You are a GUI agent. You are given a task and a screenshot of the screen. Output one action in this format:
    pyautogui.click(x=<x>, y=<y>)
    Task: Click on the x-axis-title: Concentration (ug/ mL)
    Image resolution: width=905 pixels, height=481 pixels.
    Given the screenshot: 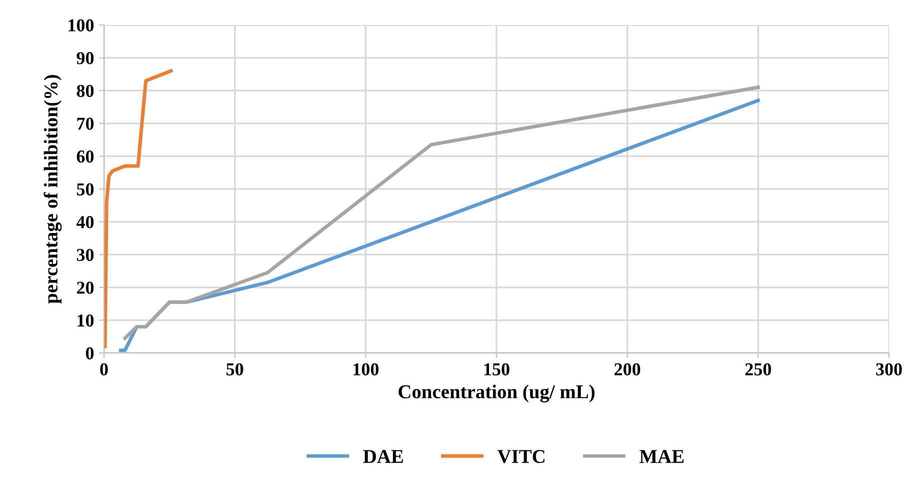 What is the action you would take?
    pyautogui.click(x=496, y=393)
    